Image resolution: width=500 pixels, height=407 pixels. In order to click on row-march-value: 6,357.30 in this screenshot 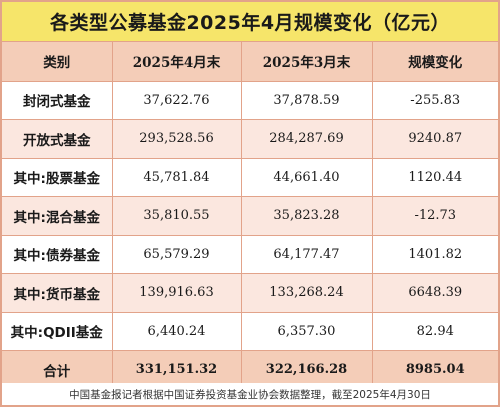, I will do `click(307, 331)`.